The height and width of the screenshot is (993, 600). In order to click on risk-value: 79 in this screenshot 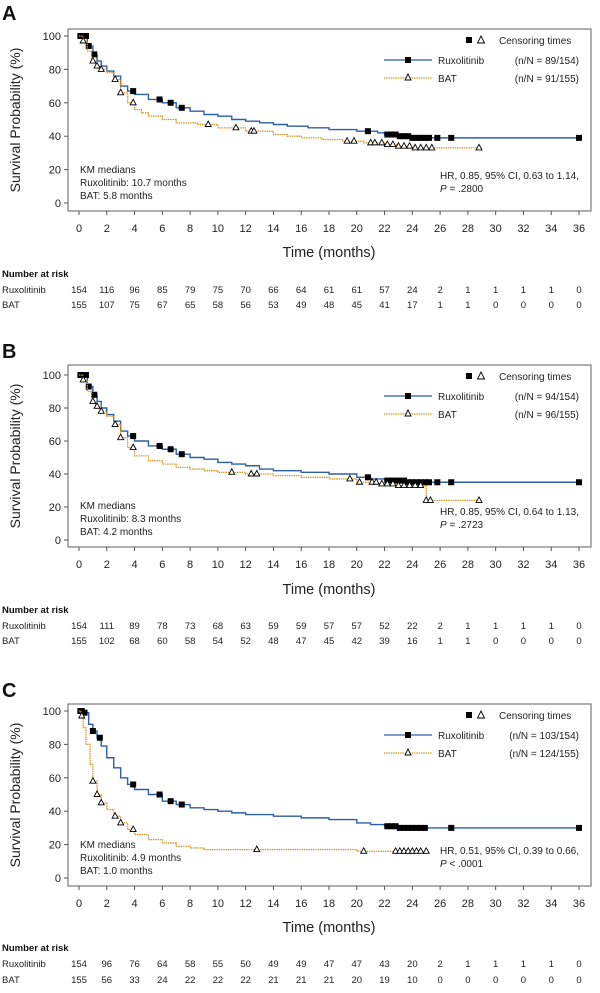, I will do `click(190, 290)`.